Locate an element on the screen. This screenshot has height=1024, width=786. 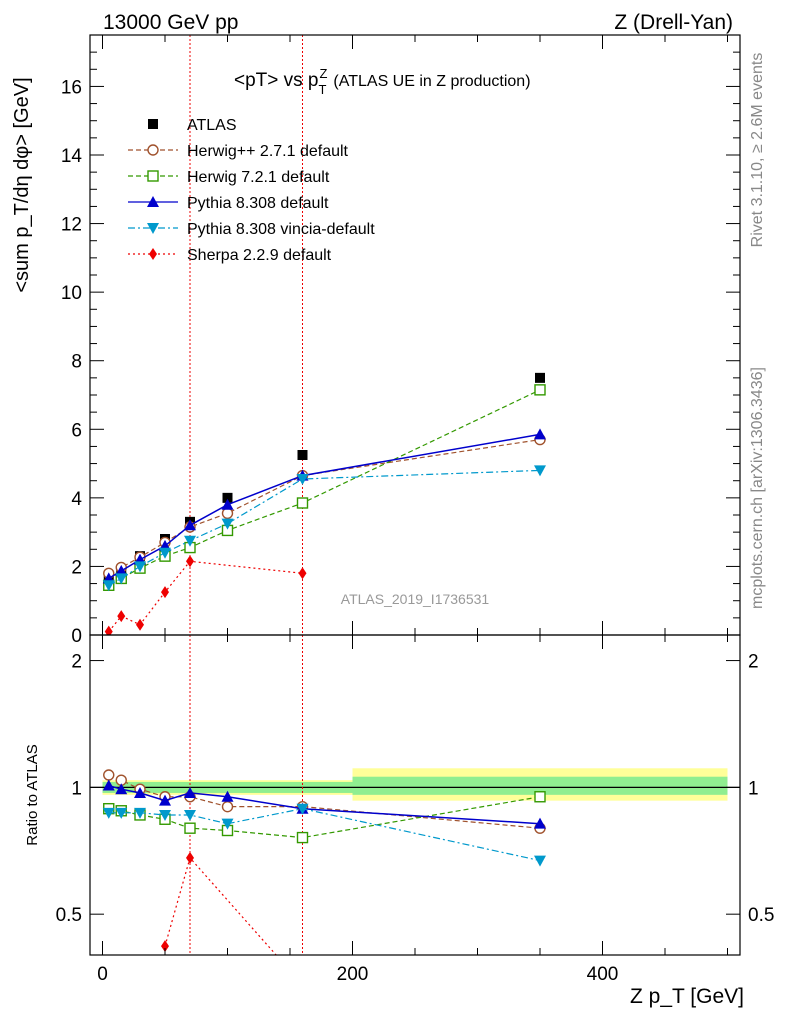
header-process: 13000 GeV pp is located at coordinates (170, 22).